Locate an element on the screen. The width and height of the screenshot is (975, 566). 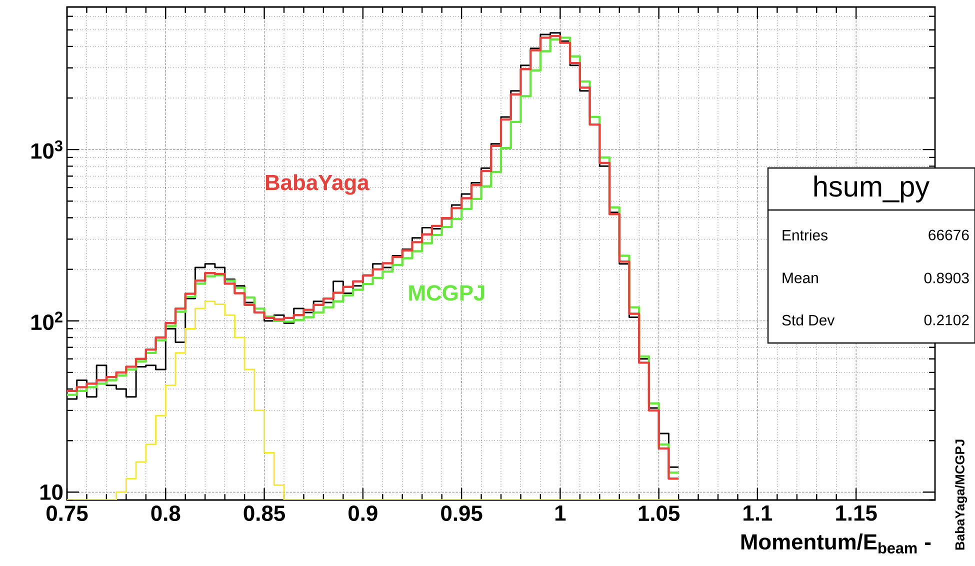
text: BabaYaga is located at coordinates (318, 184).